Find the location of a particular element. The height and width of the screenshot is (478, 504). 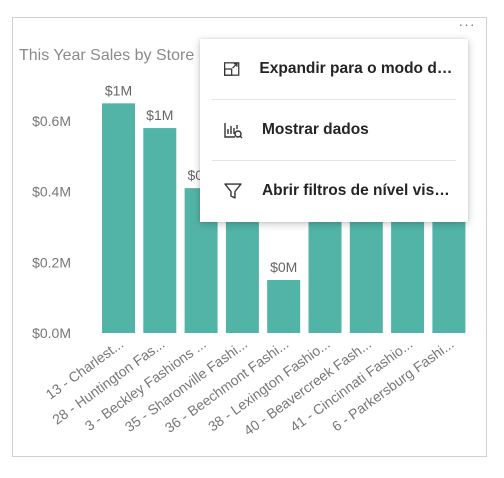

y-tick-label: $0.0M is located at coordinates (51, 333).